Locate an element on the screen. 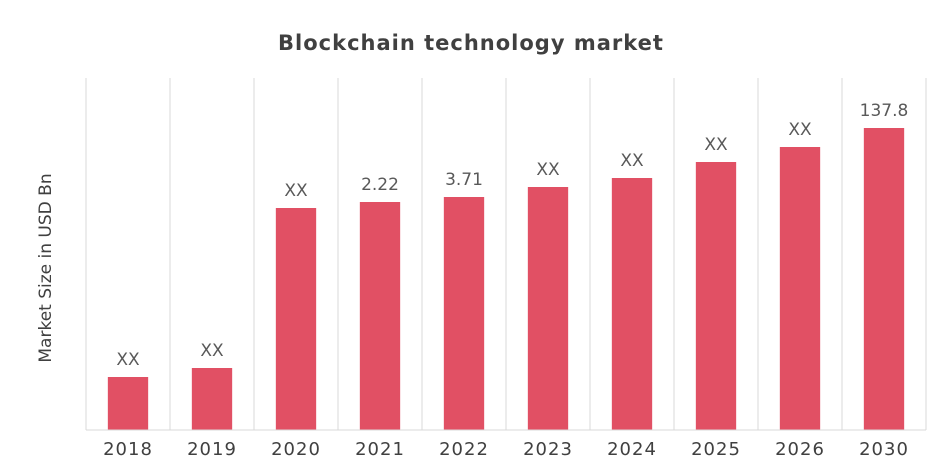 The image size is (942, 468). data-label-2025: XX is located at coordinates (716, 145).